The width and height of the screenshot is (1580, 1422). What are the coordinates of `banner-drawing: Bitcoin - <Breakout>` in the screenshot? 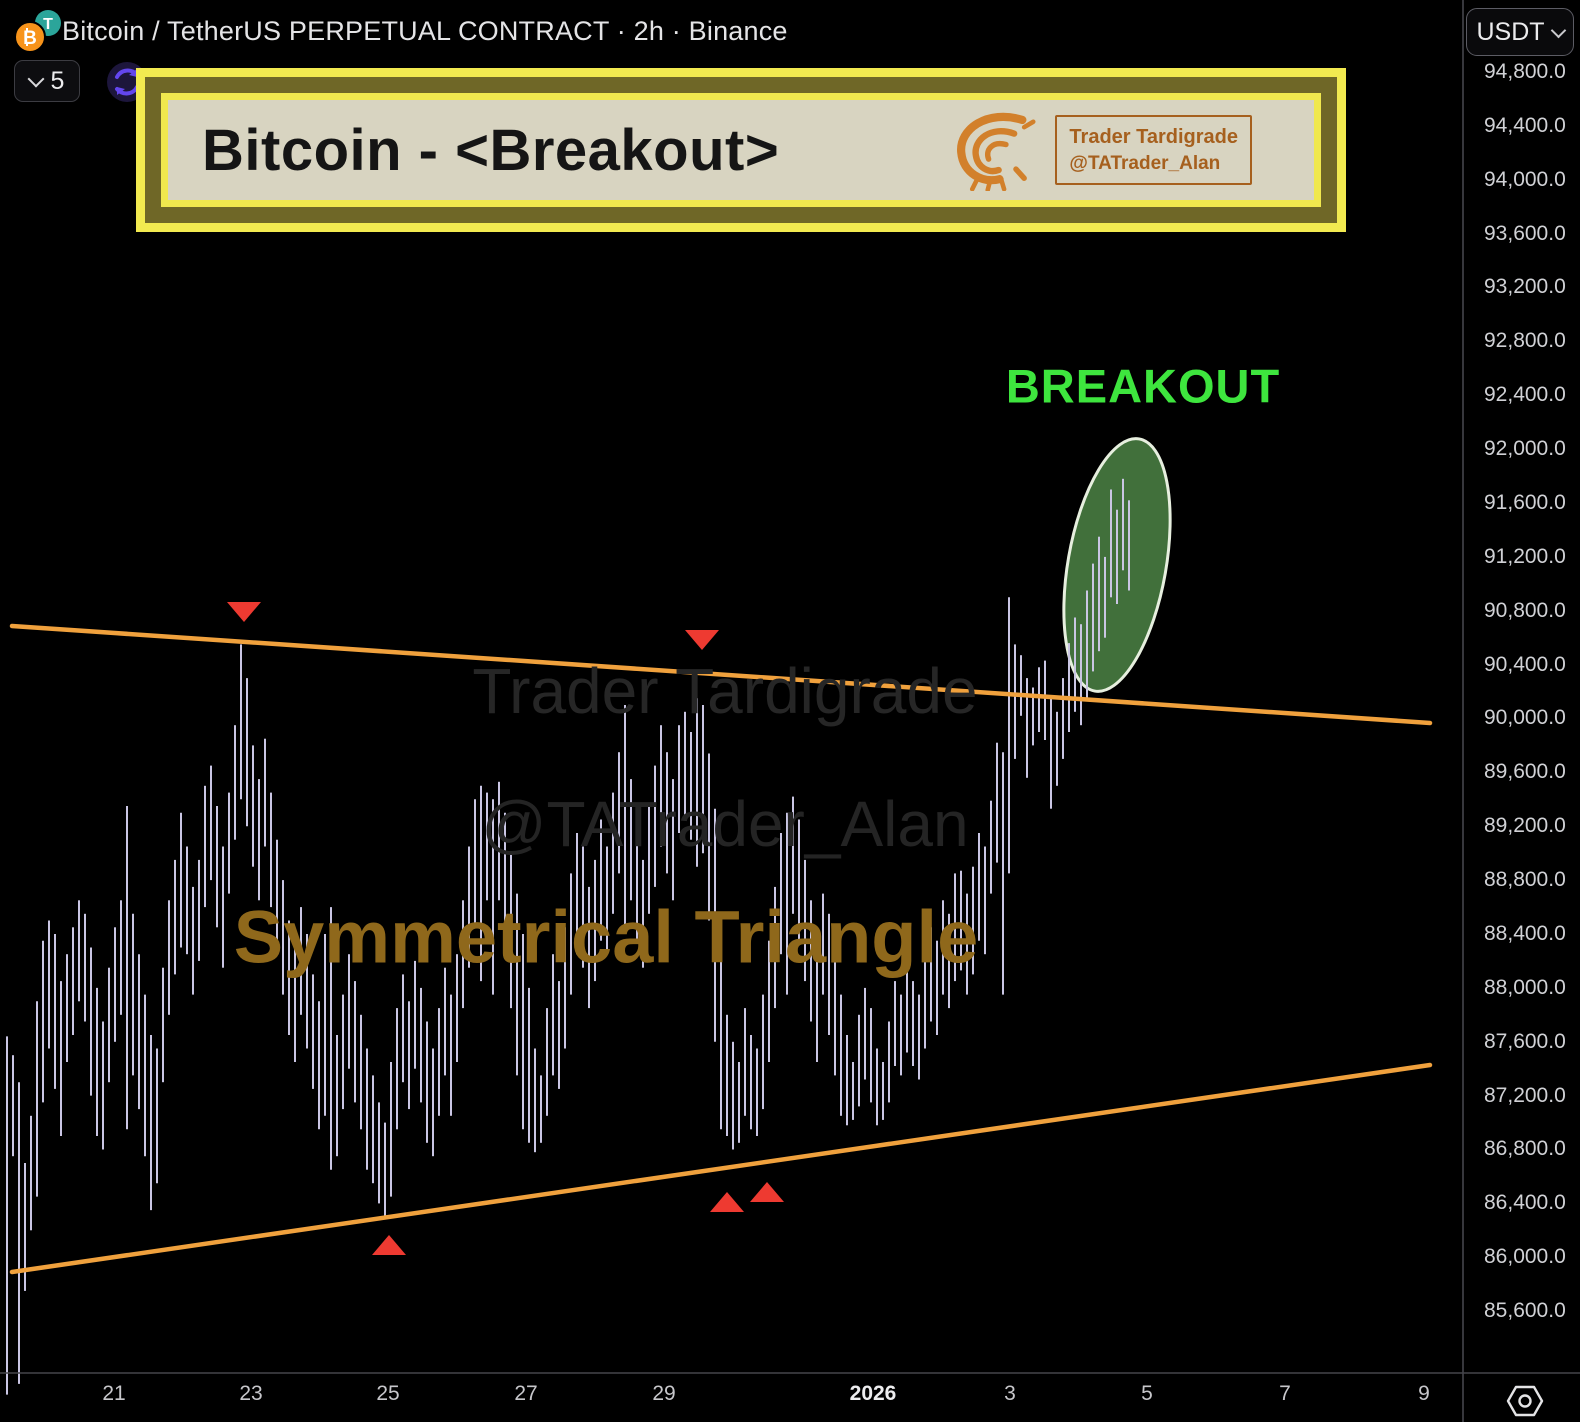 It's located at (741, 150).